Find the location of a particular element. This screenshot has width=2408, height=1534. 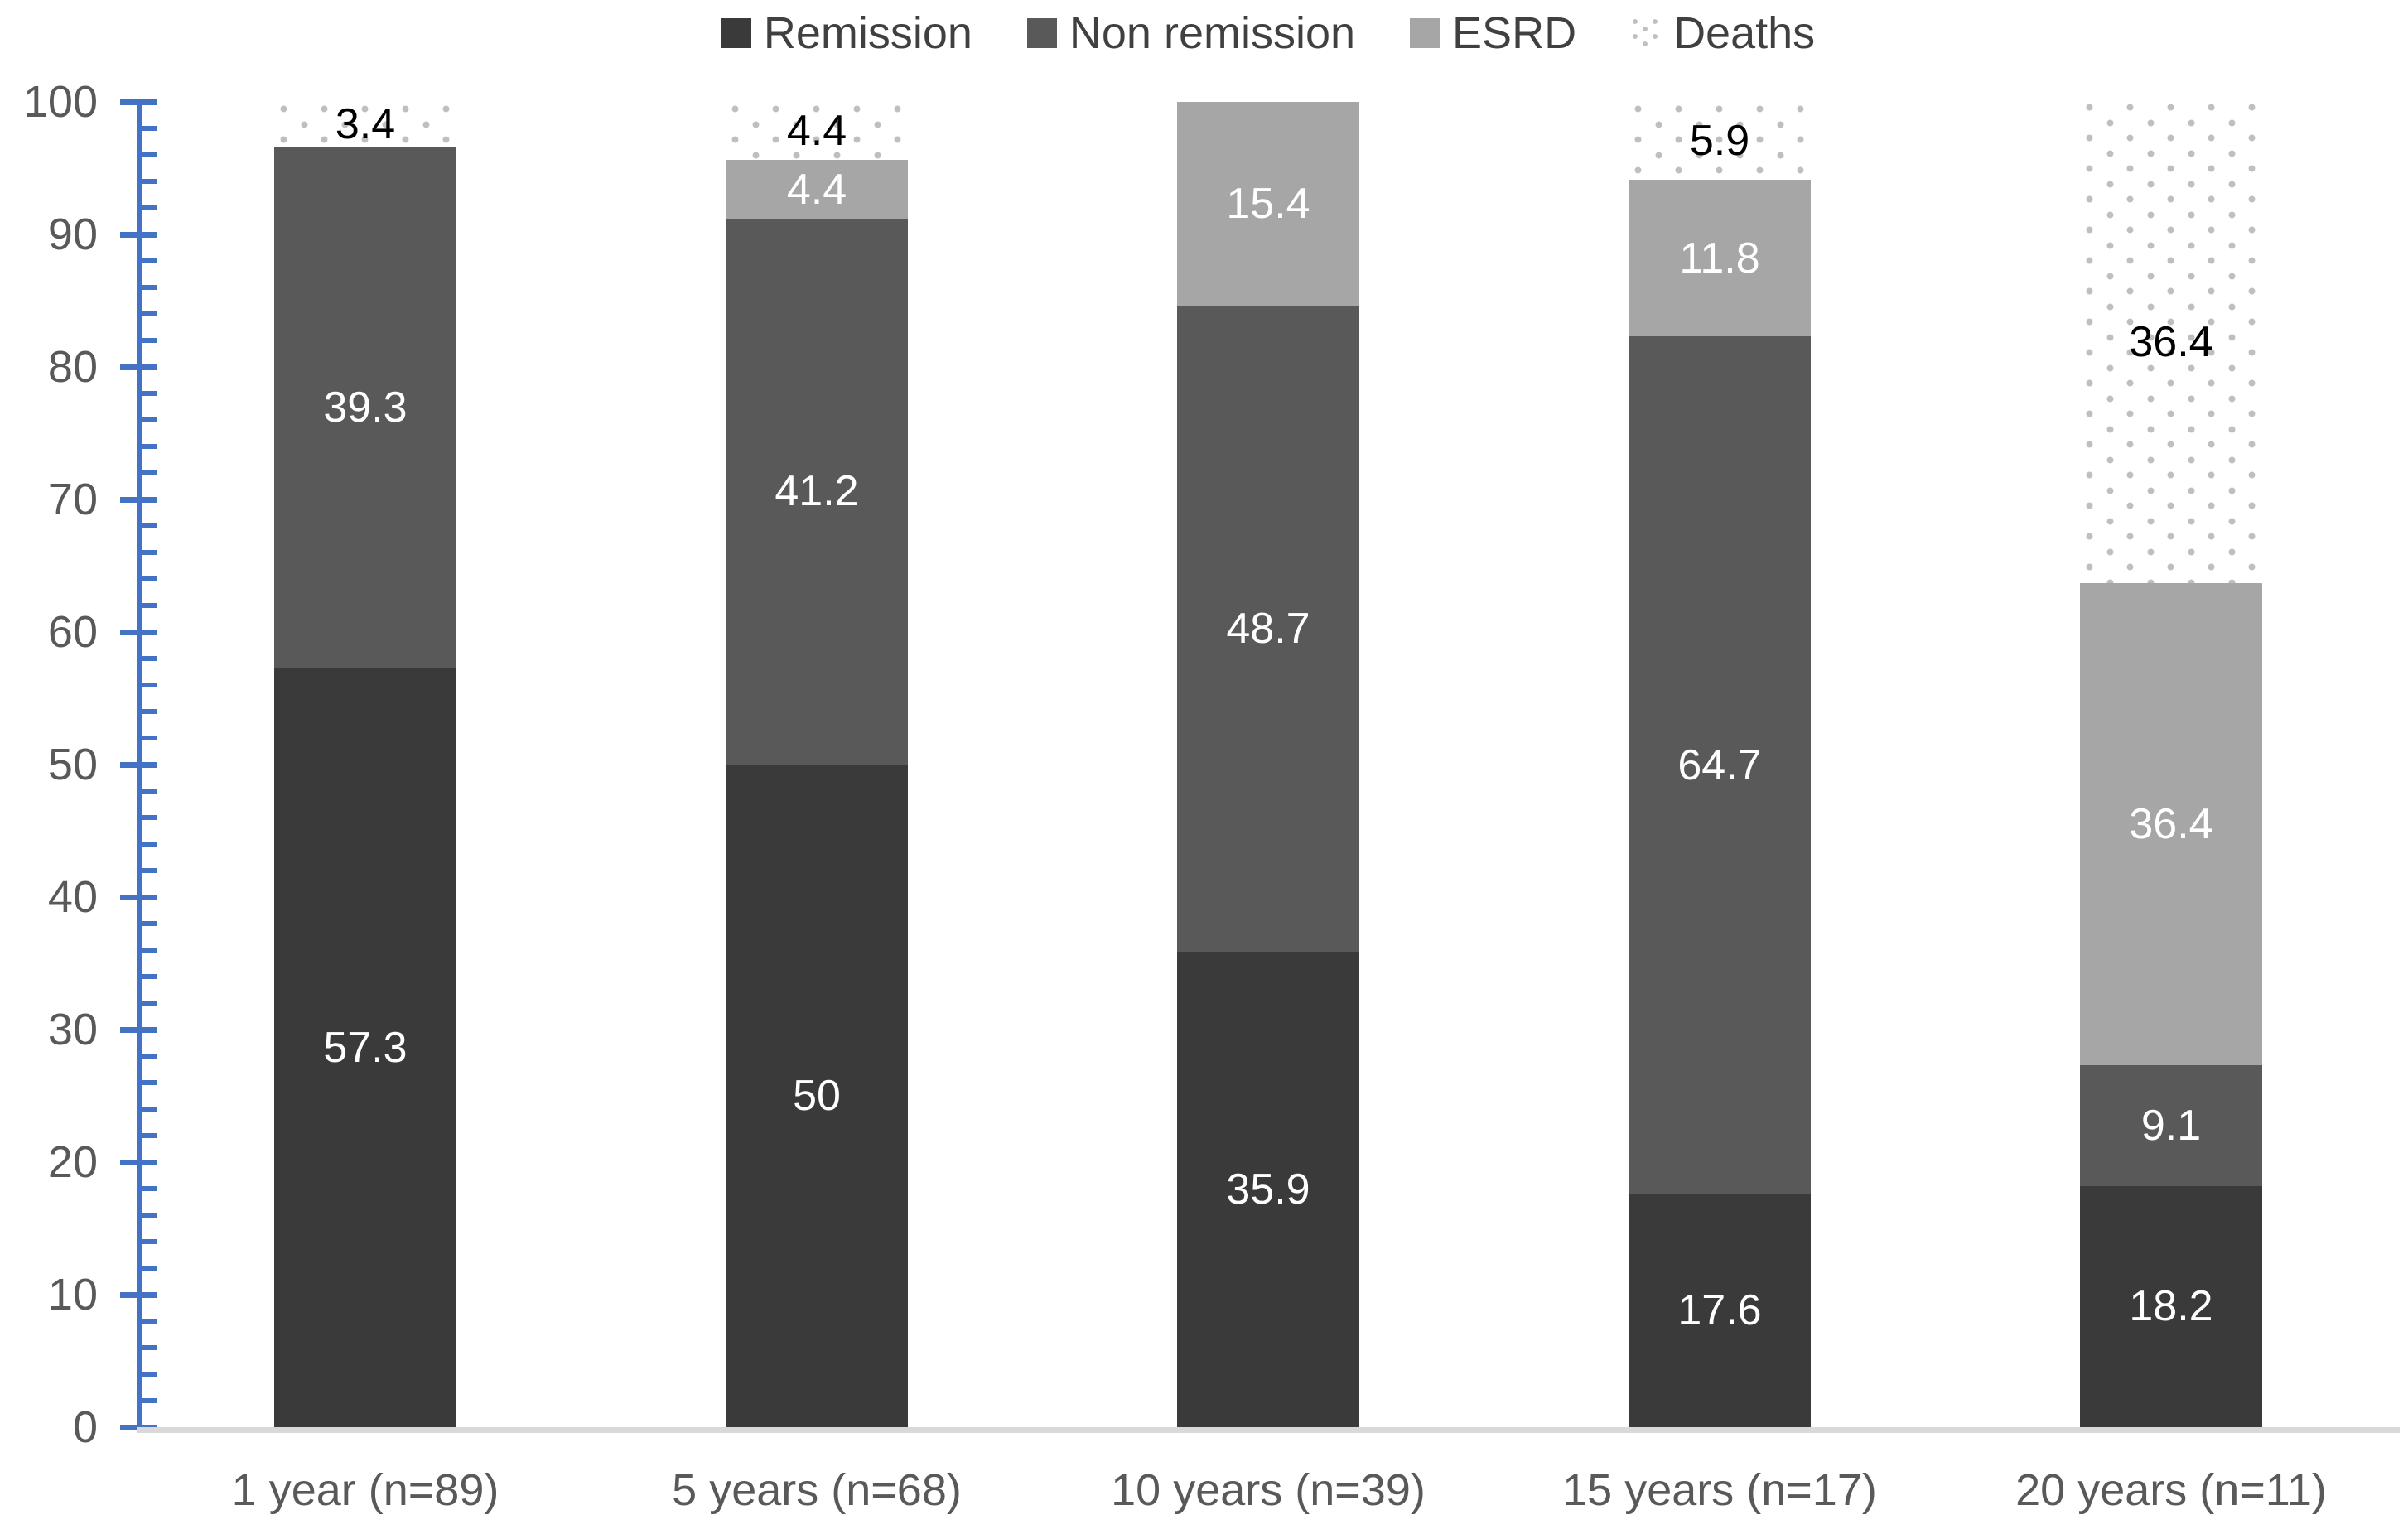

y-tick-label: 80 is located at coordinates (72, 367).